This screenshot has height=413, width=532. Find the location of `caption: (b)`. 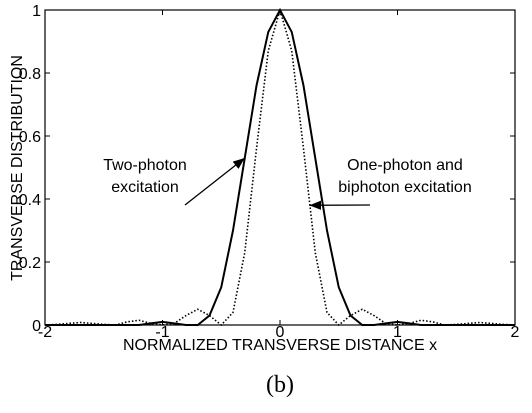

caption: (b) is located at coordinates (280, 385).